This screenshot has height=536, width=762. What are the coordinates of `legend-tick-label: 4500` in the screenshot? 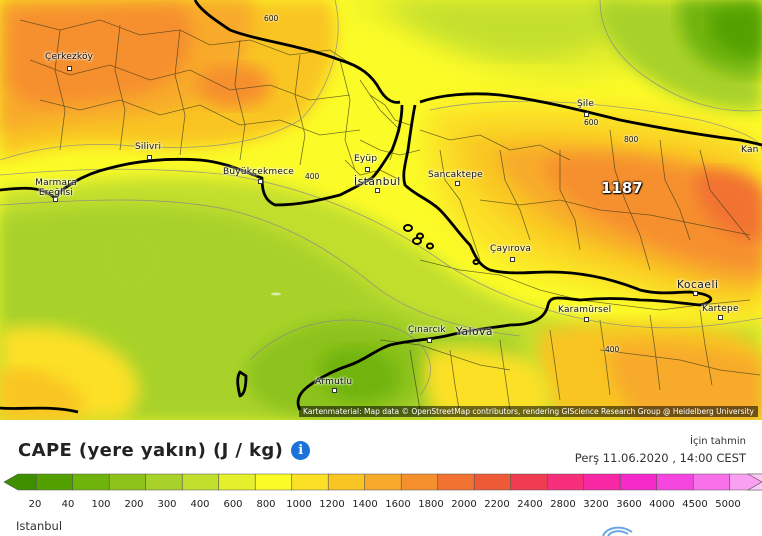 It's located at (695, 504).